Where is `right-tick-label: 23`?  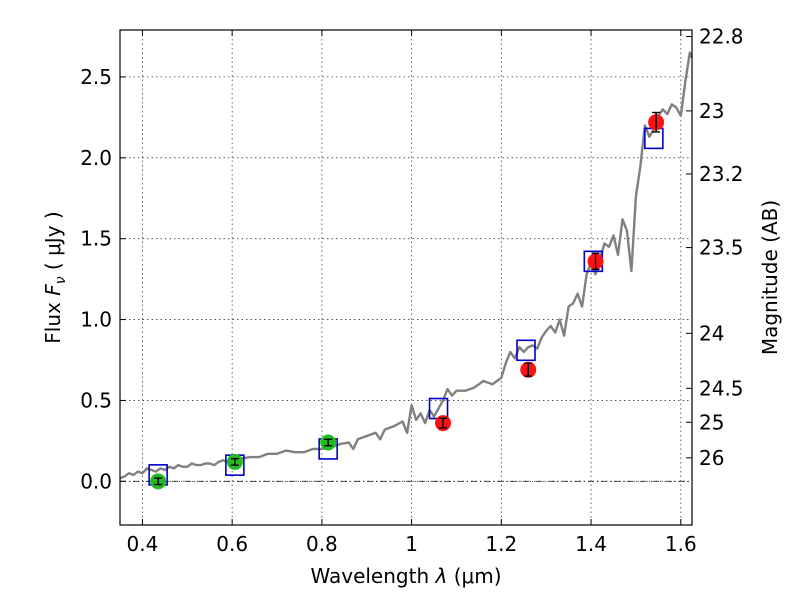
right-tick-label: 23 is located at coordinates (711, 111).